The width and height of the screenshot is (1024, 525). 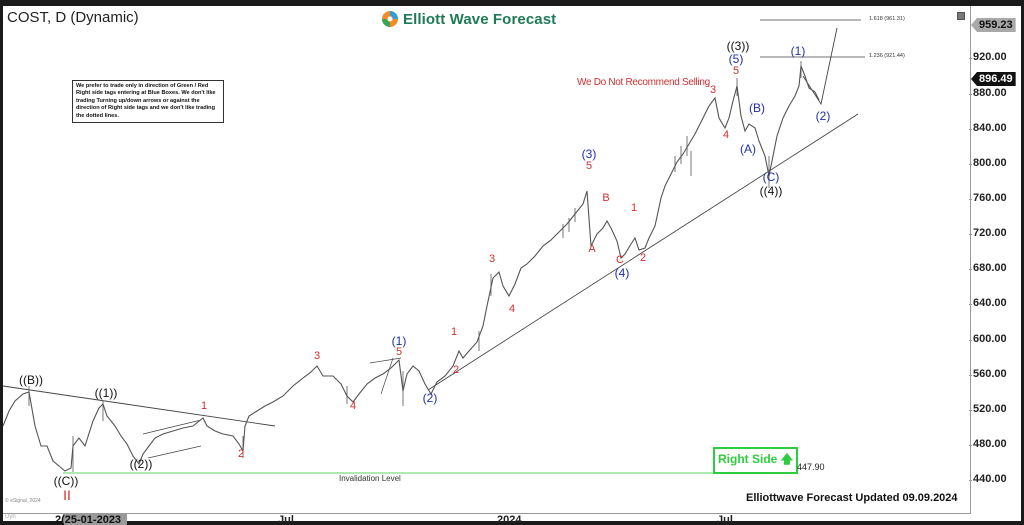 What do you see at coordinates (988, 163) in the screenshot?
I see `y-tick: 800.00` at bounding box center [988, 163].